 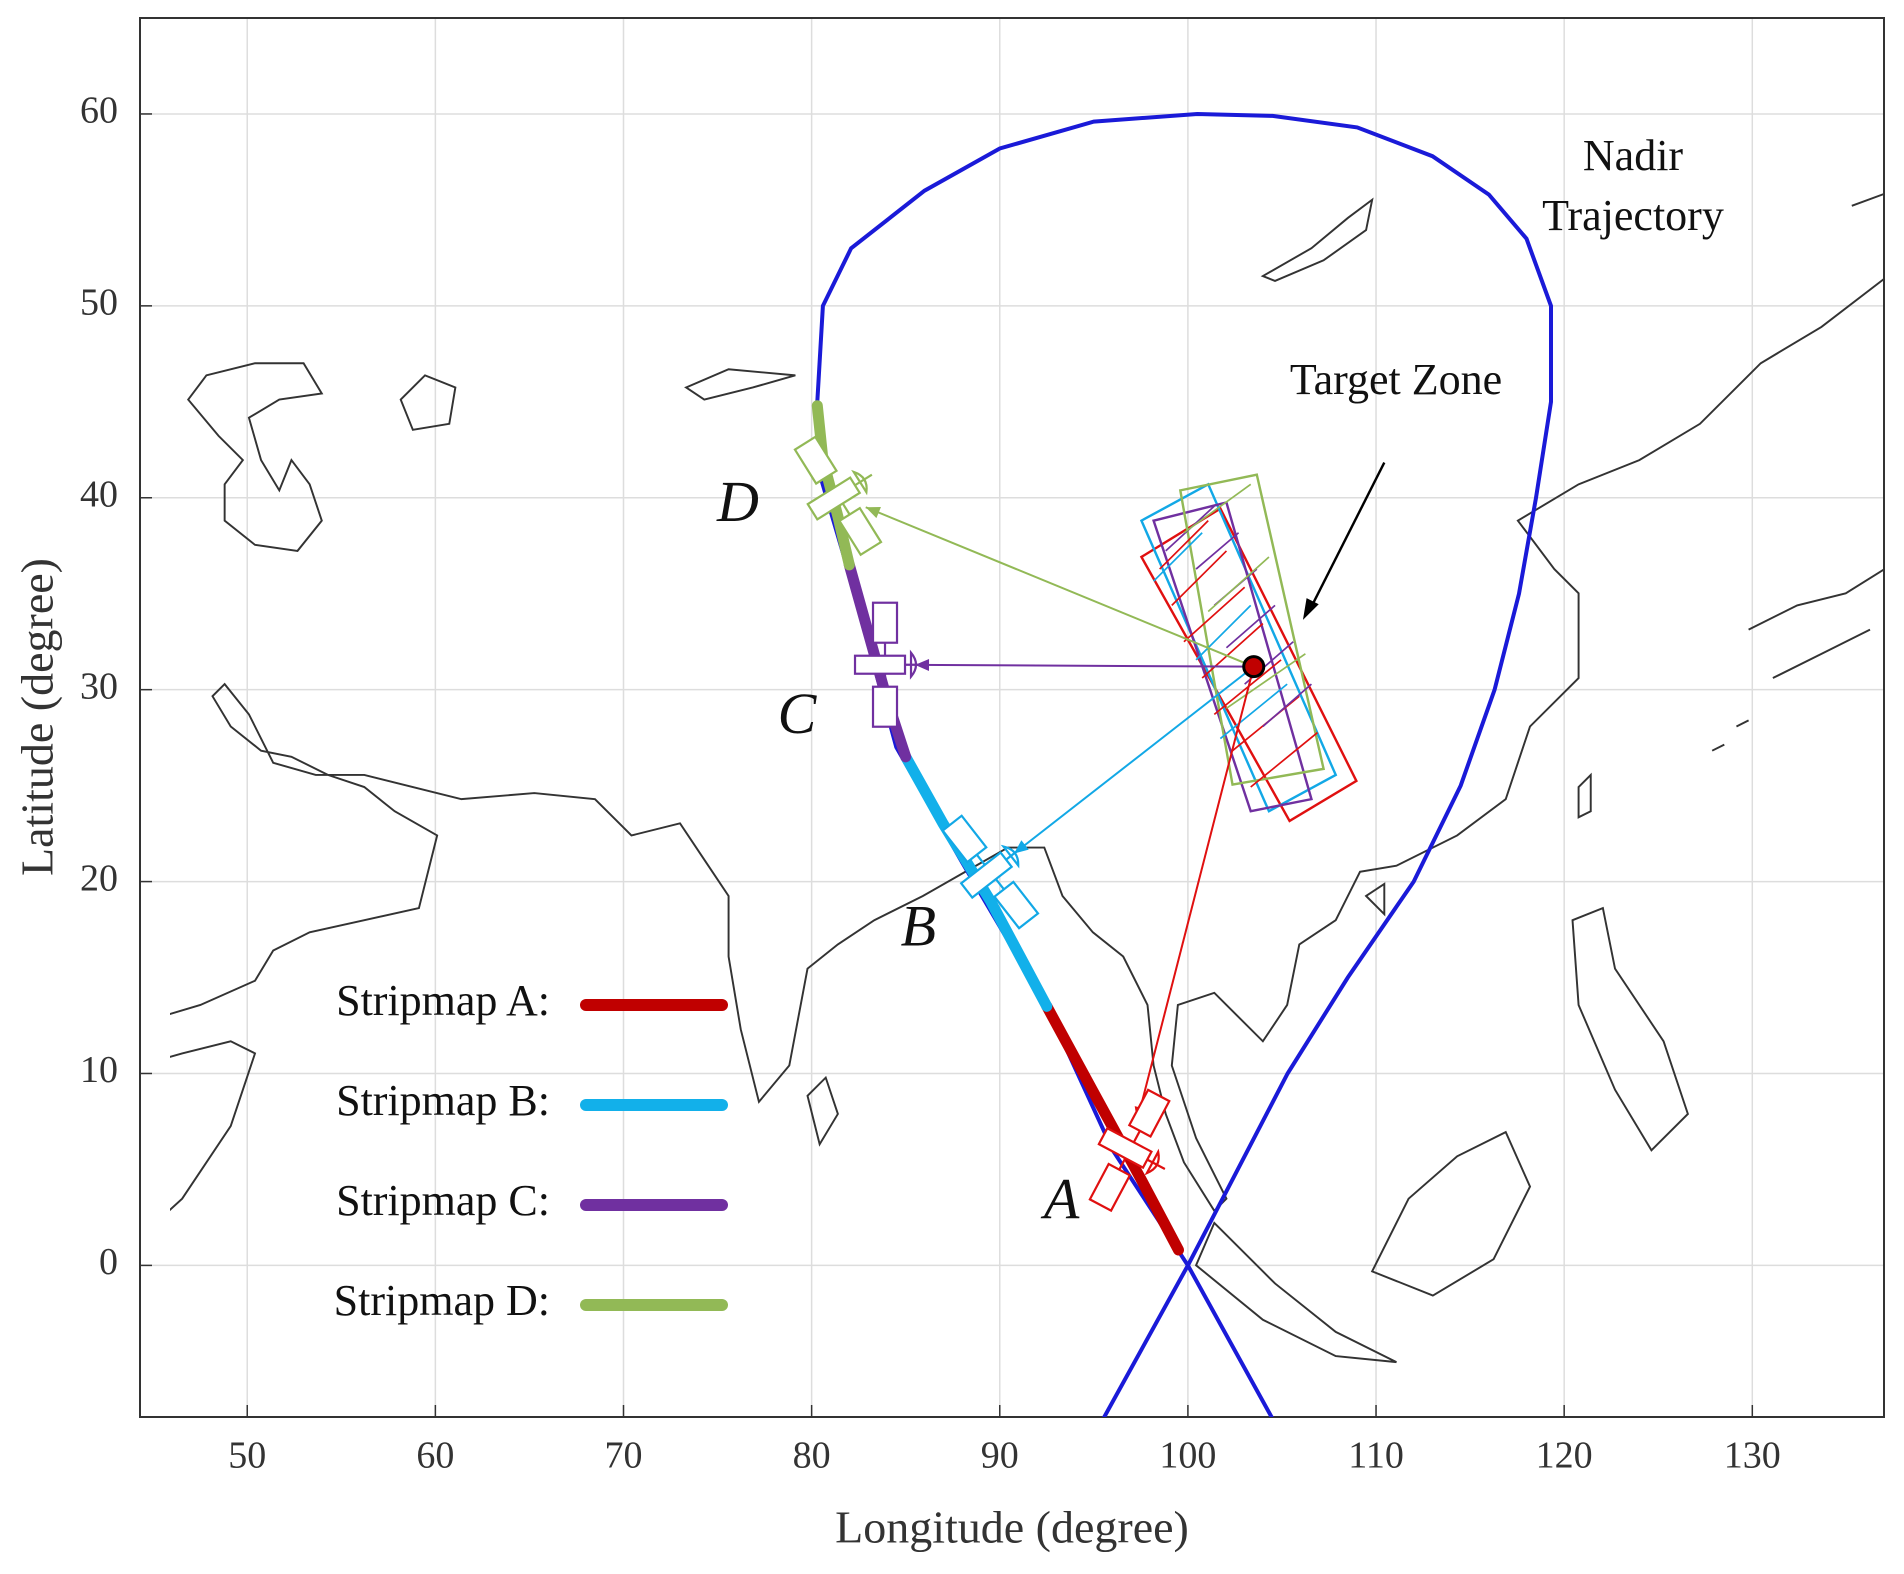 I want to click on stripmap-line, so click(x=833, y=485).